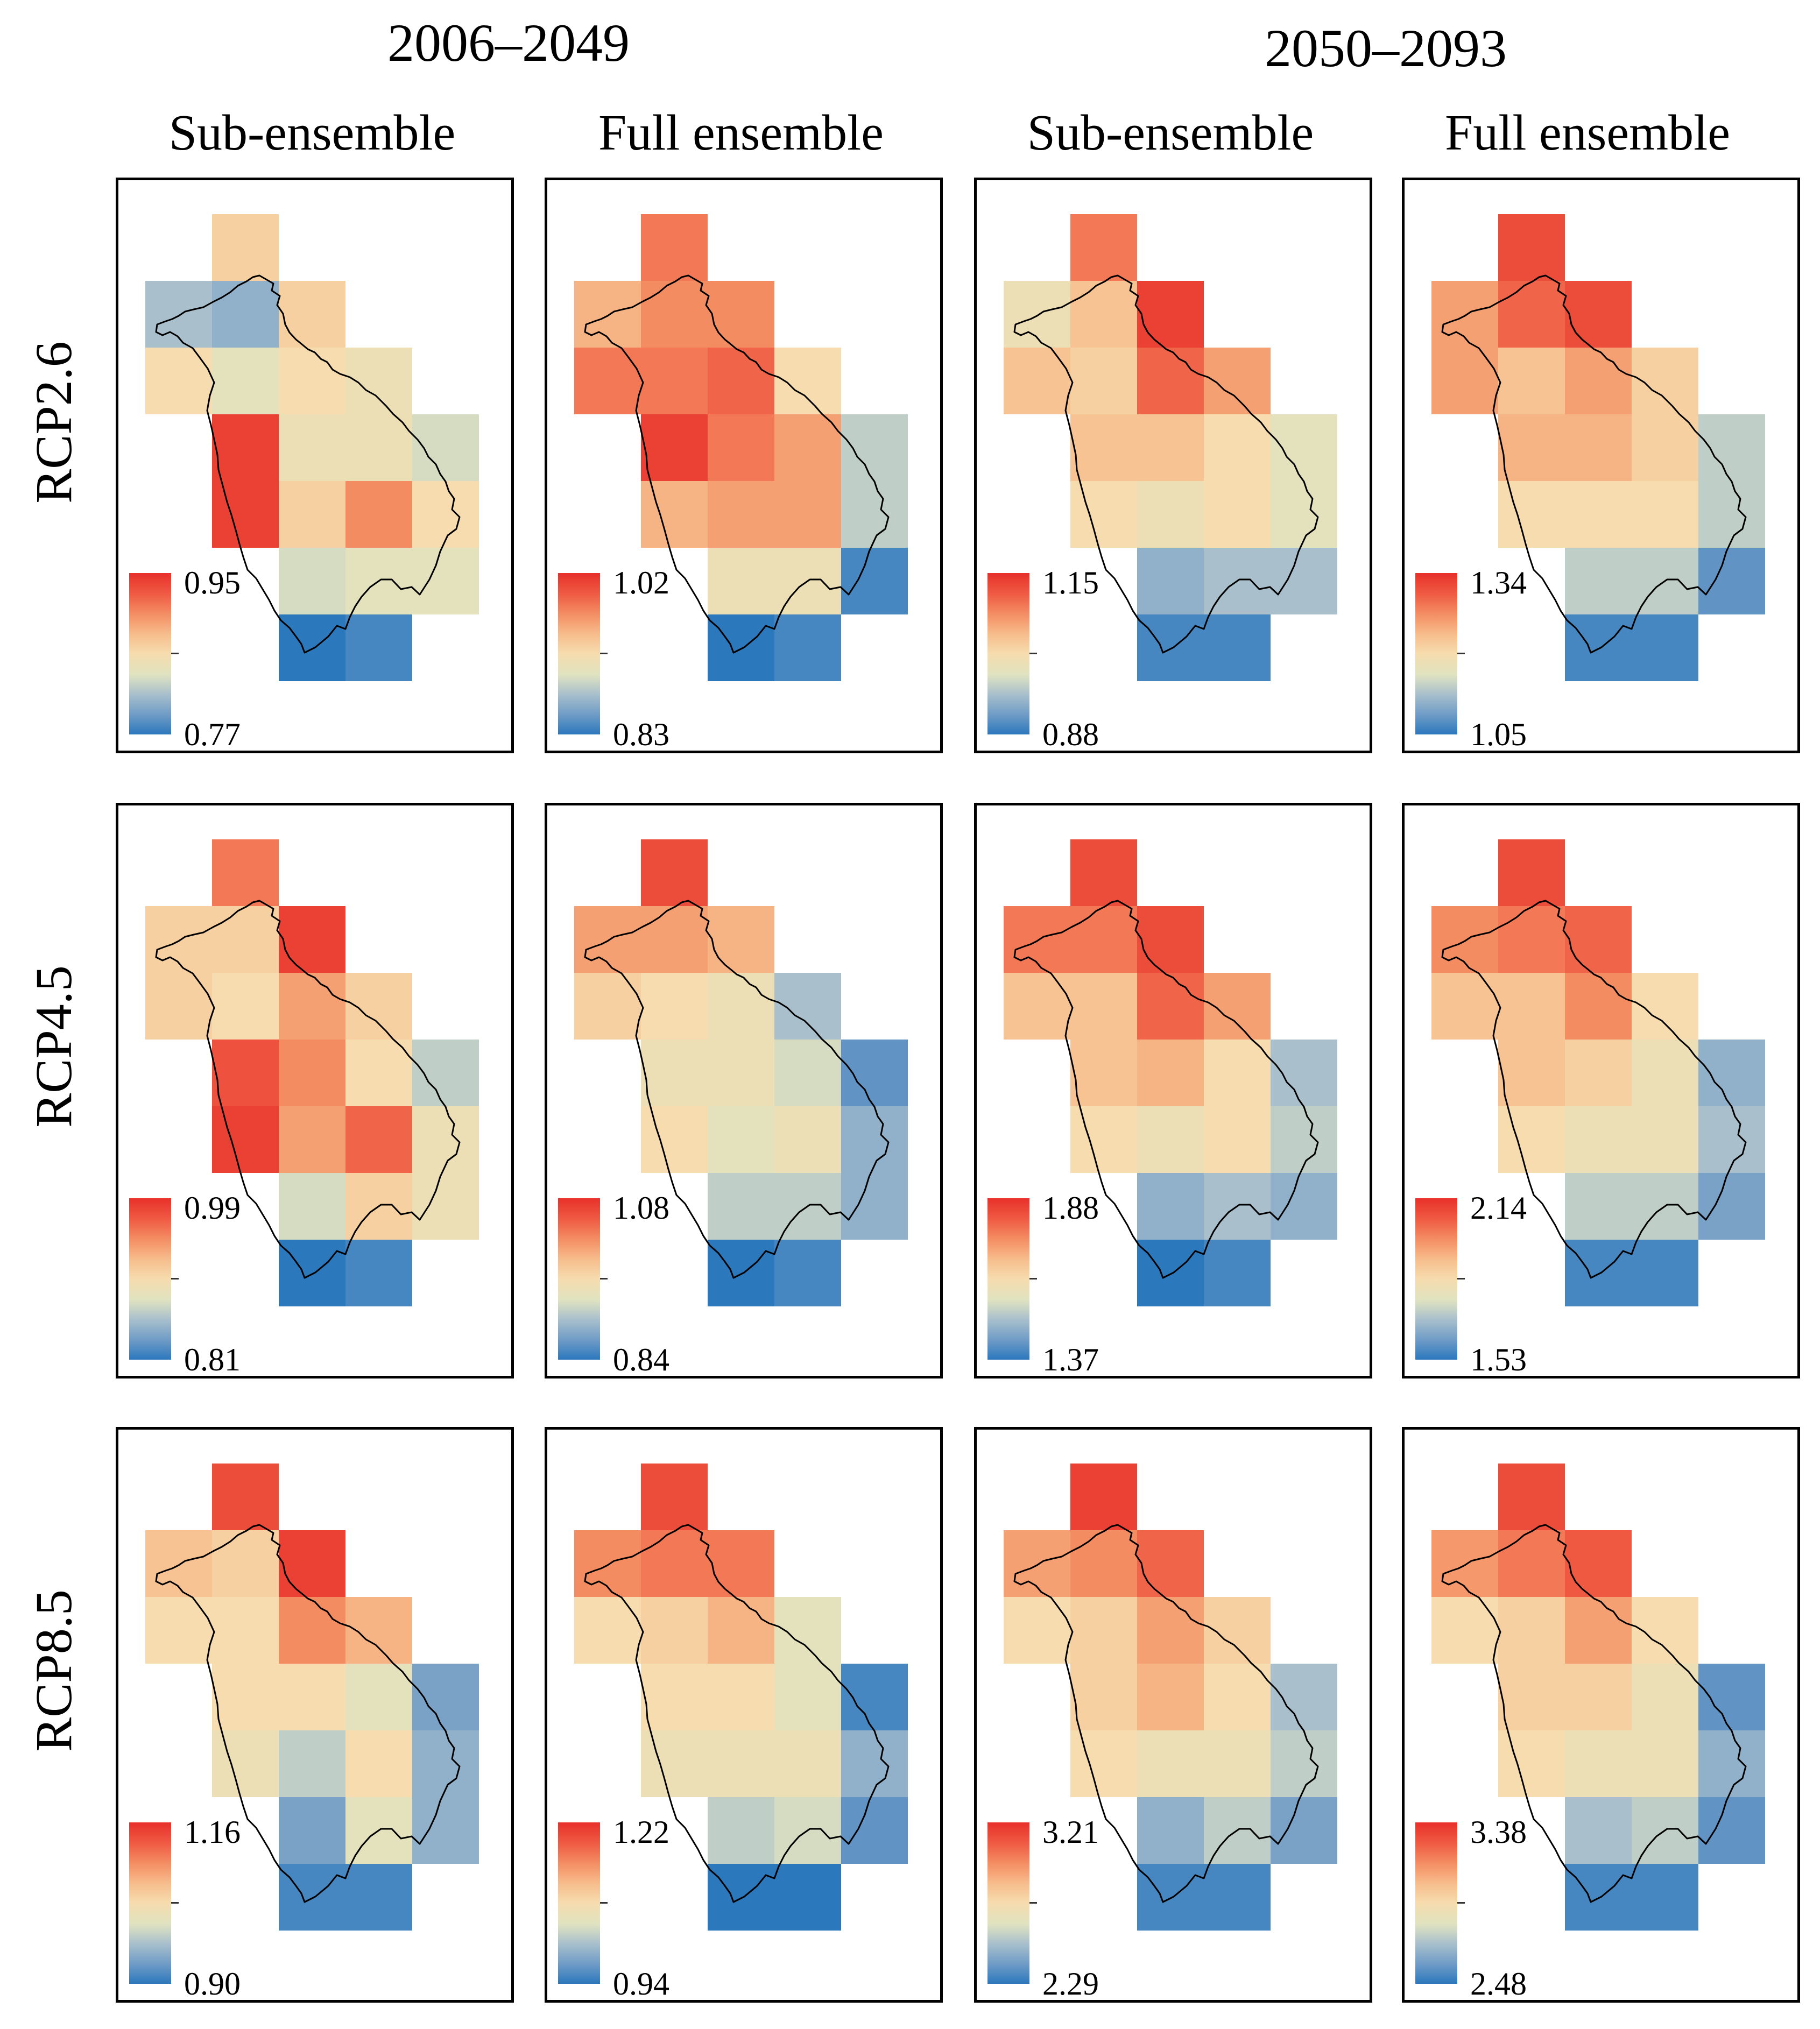 The height and width of the screenshot is (2029, 1820). Describe the element at coordinates (53, 1046) in the screenshot. I see `row-label-rcp45: RCP4.5` at that location.